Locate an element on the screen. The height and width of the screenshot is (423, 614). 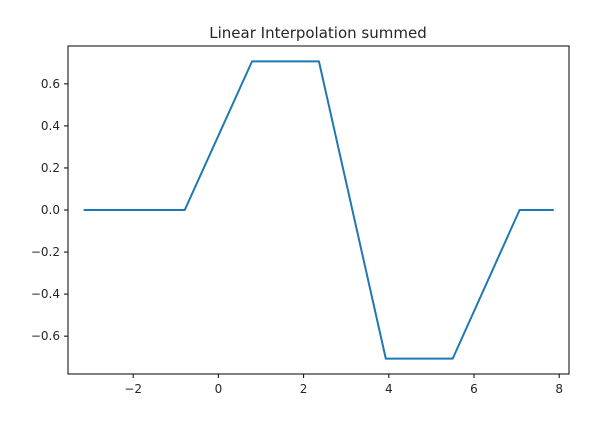
x-tick-label: −2 is located at coordinates (133, 389).